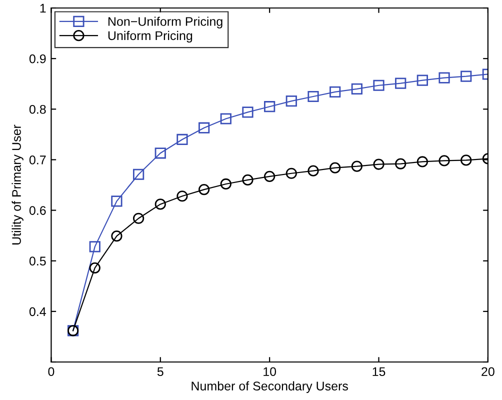  What do you see at coordinates (51, 371) in the screenshot?
I see `x-tick-label: 0` at bounding box center [51, 371].